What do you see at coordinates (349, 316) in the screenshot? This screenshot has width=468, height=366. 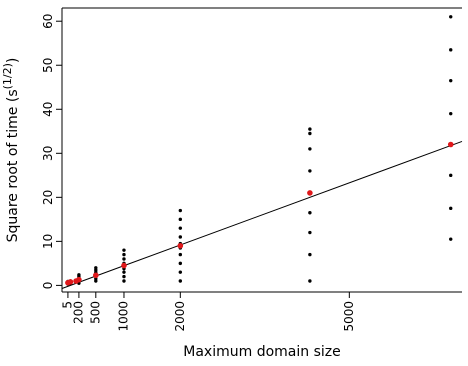 I see `x-tick-label: 5000` at bounding box center [349, 316].